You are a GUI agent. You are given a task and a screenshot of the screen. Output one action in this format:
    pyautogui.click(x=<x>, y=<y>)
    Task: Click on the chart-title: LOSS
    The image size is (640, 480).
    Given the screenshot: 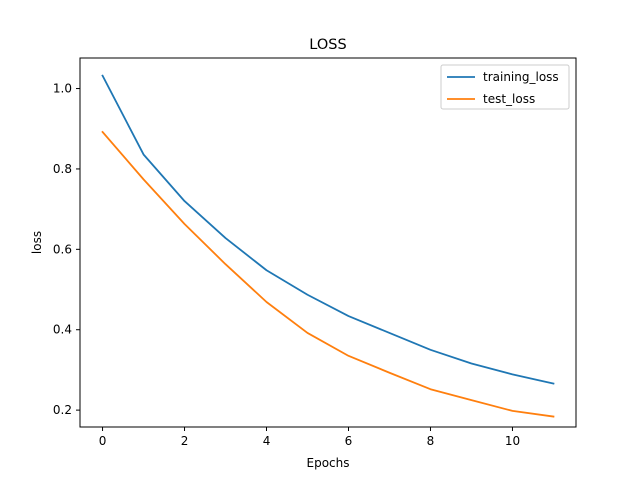 What is the action you would take?
    pyautogui.click(x=327, y=45)
    